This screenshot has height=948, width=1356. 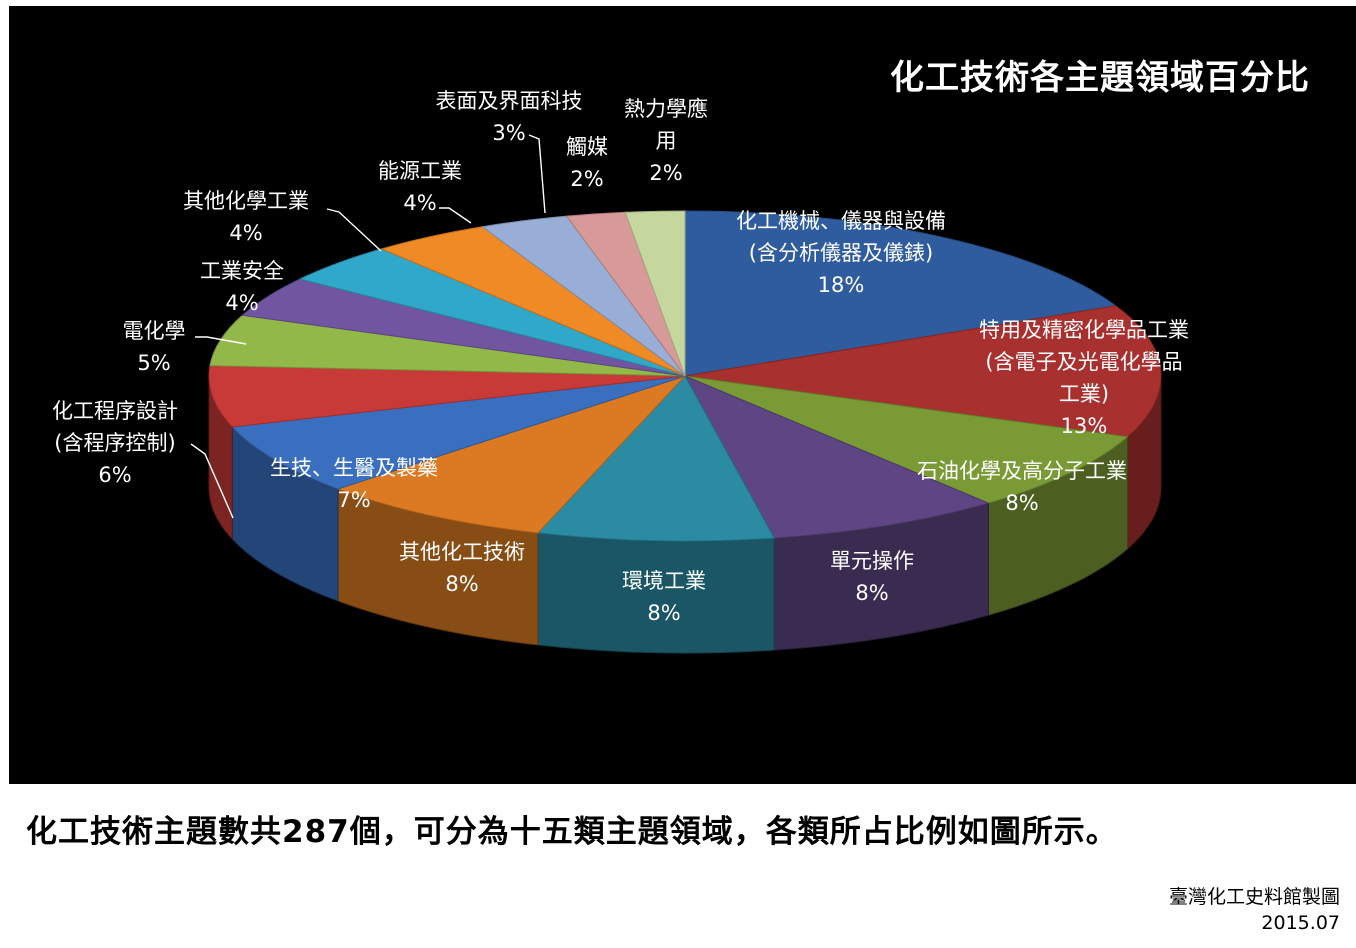 What do you see at coordinates (587, 163) in the screenshot?
I see `slice-label-13: 觸媒 2%` at bounding box center [587, 163].